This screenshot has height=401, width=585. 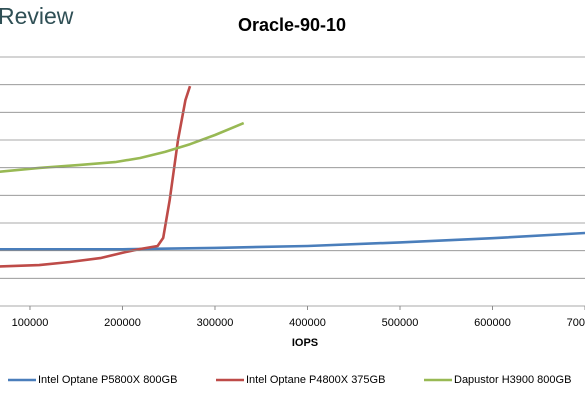 What do you see at coordinates (400, 323) in the screenshot?
I see `x-tick-label: 500000` at bounding box center [400, 323].